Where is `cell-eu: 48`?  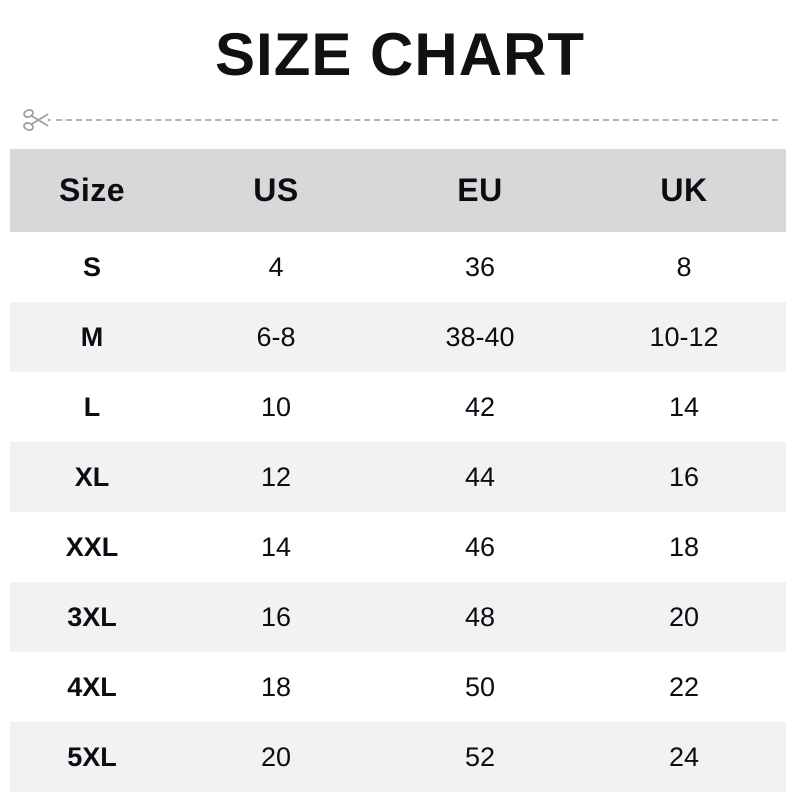
cell-eu: 48 is located at coordinates (480, 616).